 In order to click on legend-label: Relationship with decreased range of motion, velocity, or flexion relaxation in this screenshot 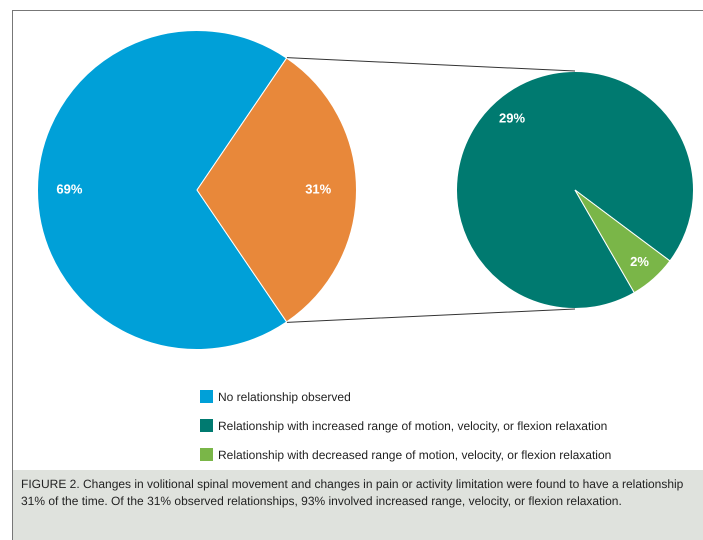, I will do `click(415, 455)`.